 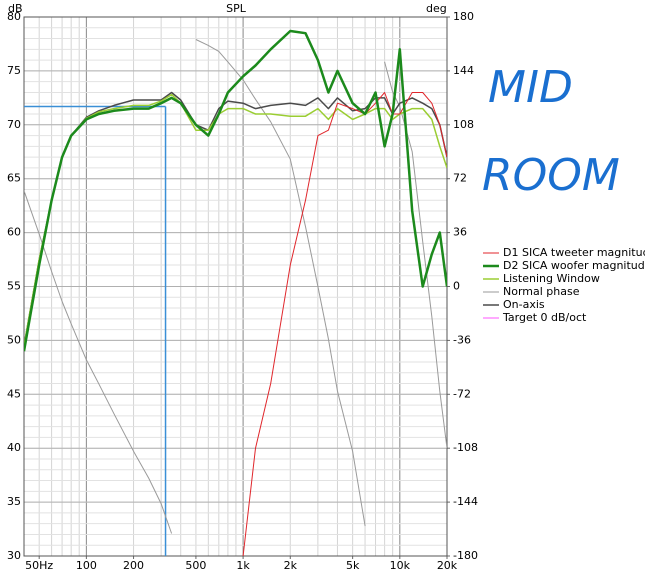 What do you see at coordinates (462, 339) in the screenshot?
I see `y2-tick-label: -36` at bounding box center [462, 339].